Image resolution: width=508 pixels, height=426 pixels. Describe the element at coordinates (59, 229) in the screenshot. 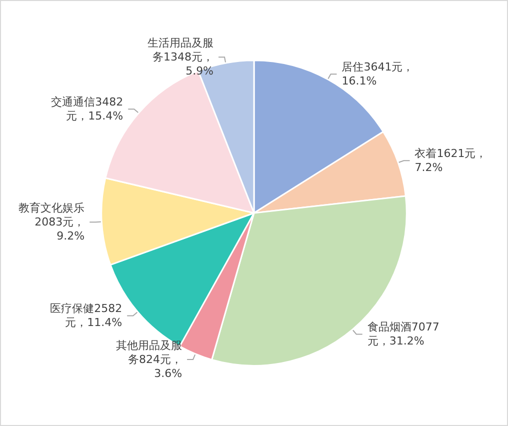

I see `data-label: 2083元，9.2%` at that location.